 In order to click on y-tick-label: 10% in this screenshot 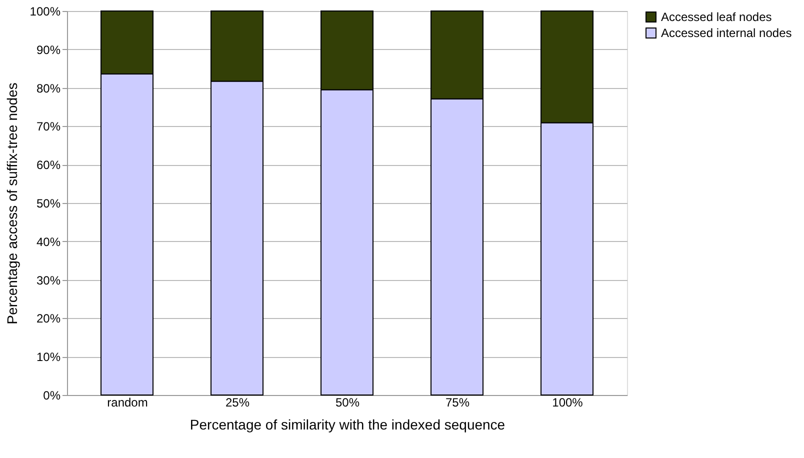, I will do `click(48, 357)`.